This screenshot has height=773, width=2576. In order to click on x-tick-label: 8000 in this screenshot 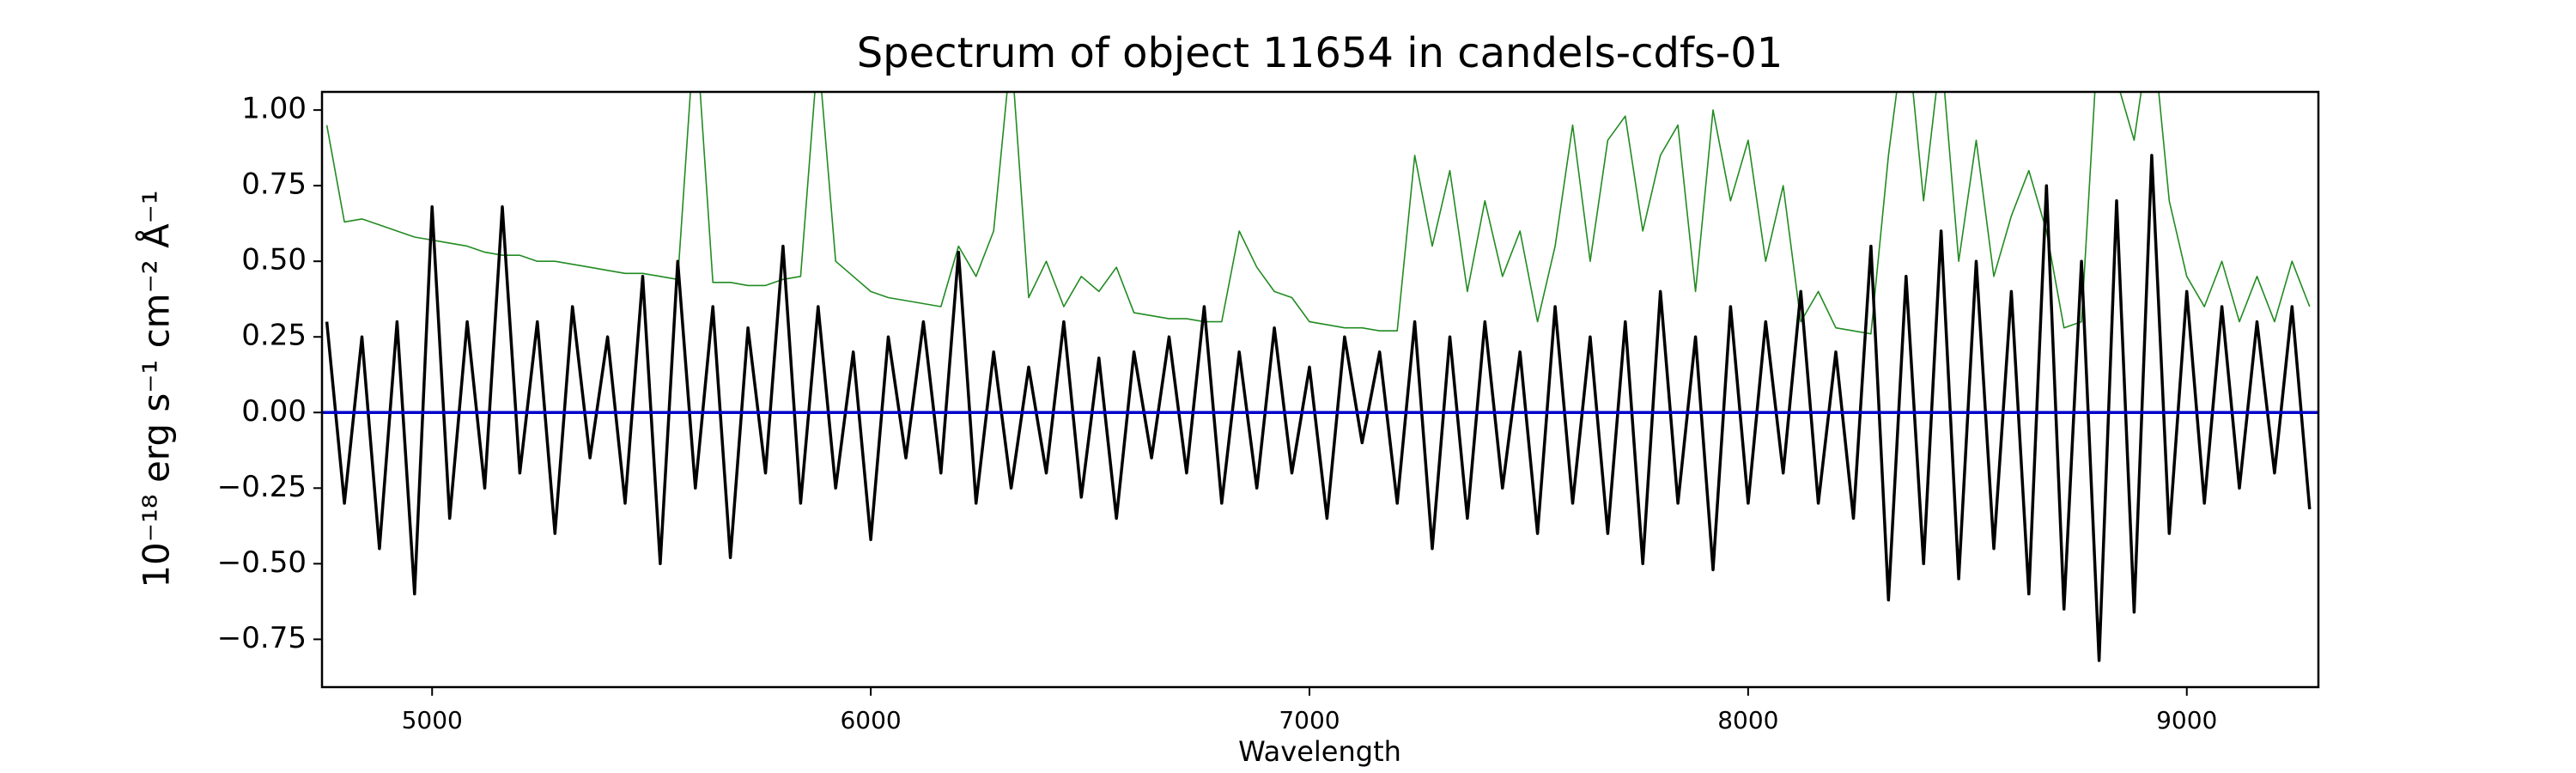, I will do `click(1748, 720)`.